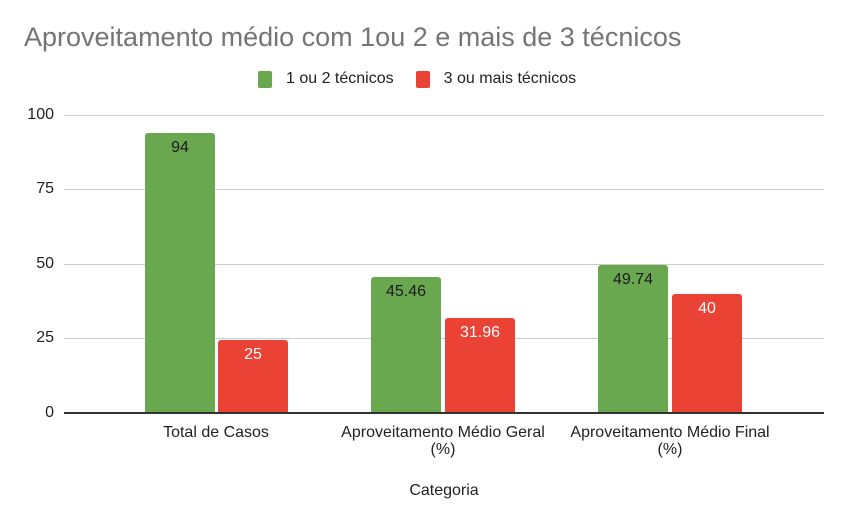  Describe the element at coordinates (480, 365) in the screenshot. I see `bar-geral-3-ou-mais: 31.96` at that location.